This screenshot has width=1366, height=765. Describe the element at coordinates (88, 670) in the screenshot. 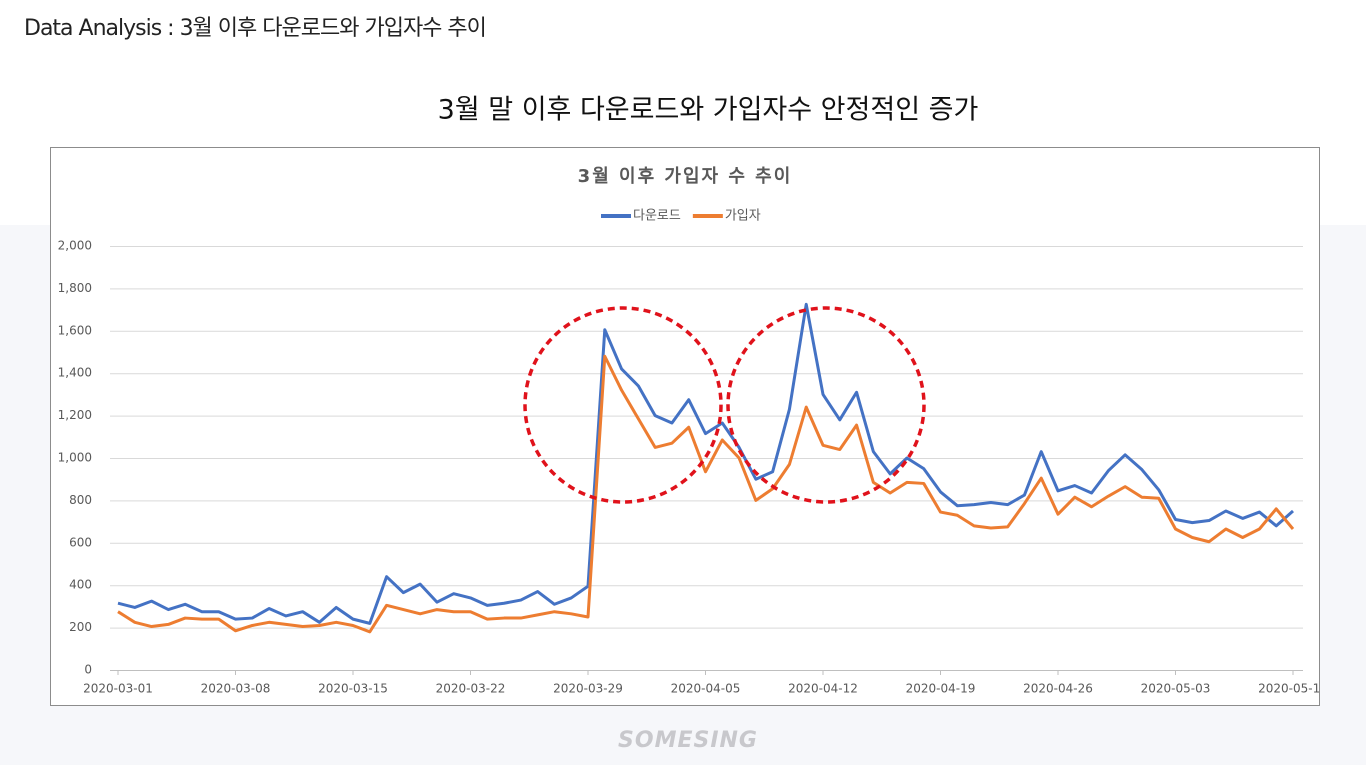

I see `y-tick-label: 0` at that location.